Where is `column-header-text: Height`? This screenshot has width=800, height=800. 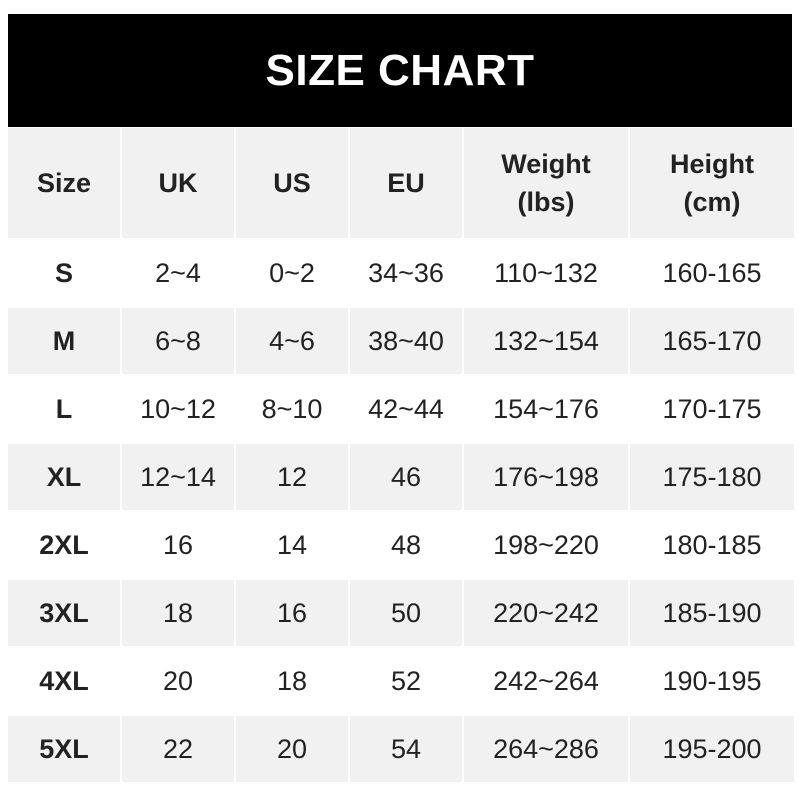 column-header-text: Height is located at coordinates (712, 164).